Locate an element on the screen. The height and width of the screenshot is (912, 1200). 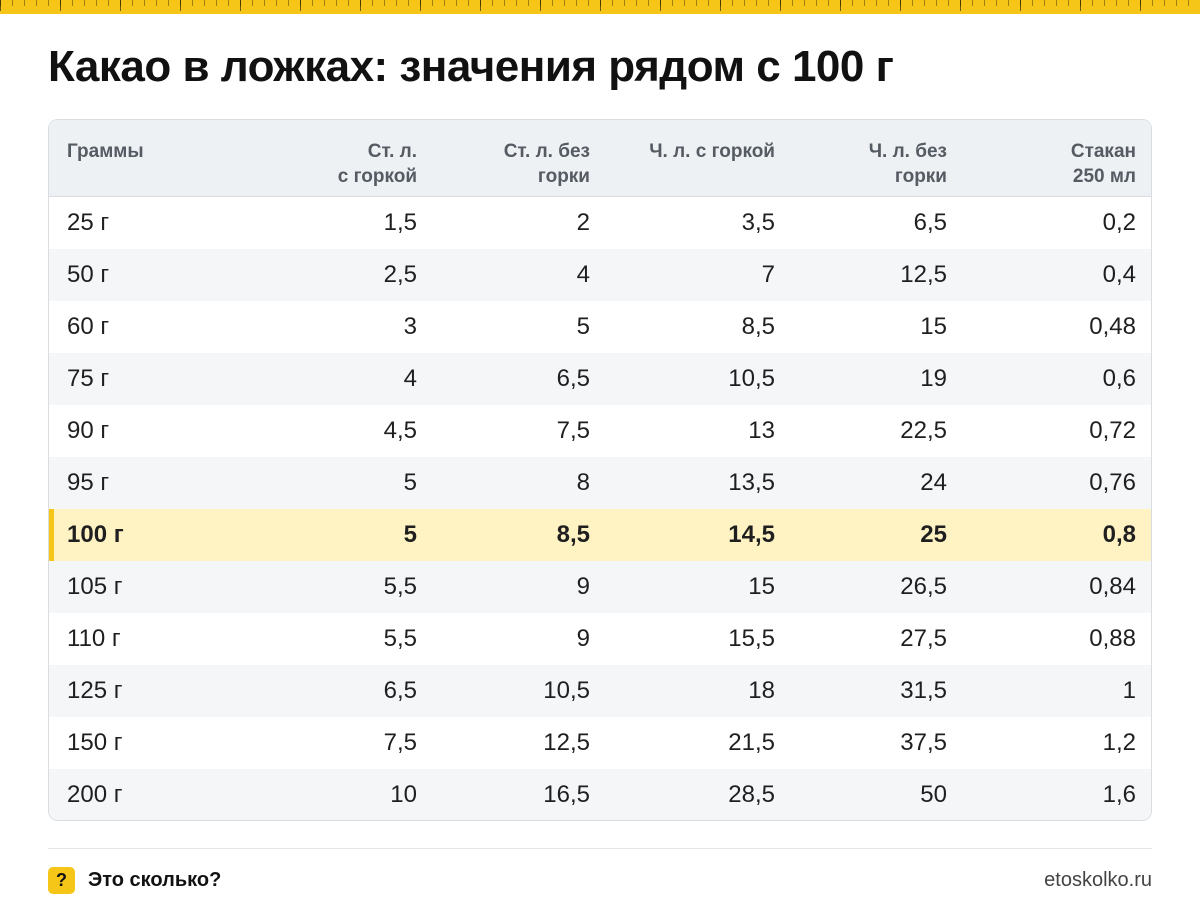
value-cell: 0,88 is located at coordinates (1112, 638).